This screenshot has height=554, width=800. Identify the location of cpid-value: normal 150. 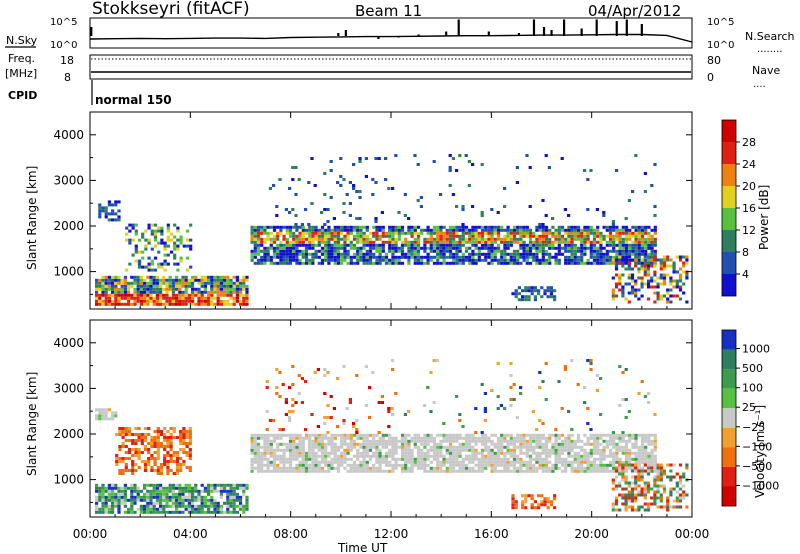
(133, 100).